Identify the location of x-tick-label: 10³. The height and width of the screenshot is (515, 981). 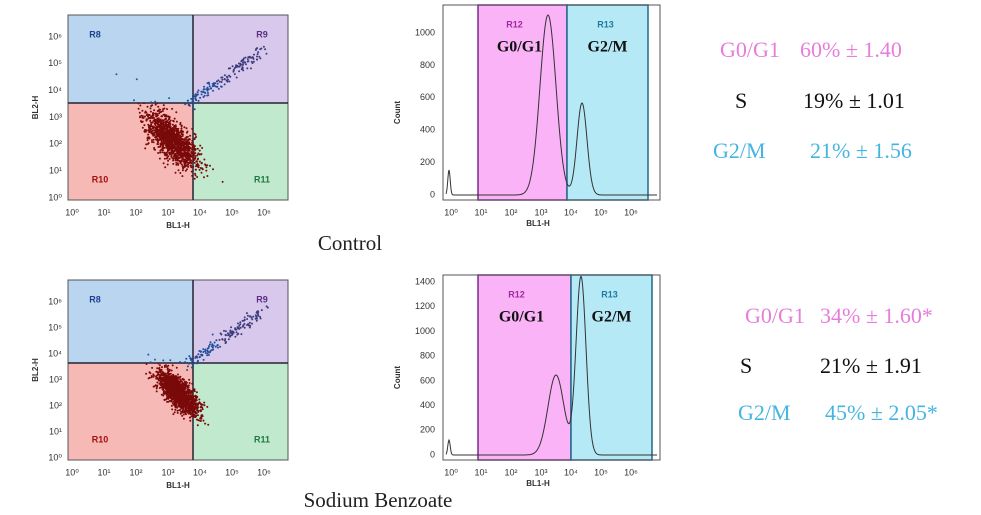
(540, 212).